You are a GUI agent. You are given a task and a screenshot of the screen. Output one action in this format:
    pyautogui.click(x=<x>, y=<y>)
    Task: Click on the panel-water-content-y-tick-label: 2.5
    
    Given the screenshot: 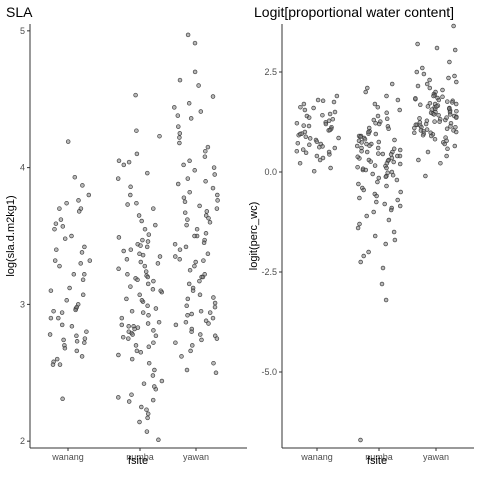 What is the action you would take?
    pyautogui.click(x=270, y=72)
    